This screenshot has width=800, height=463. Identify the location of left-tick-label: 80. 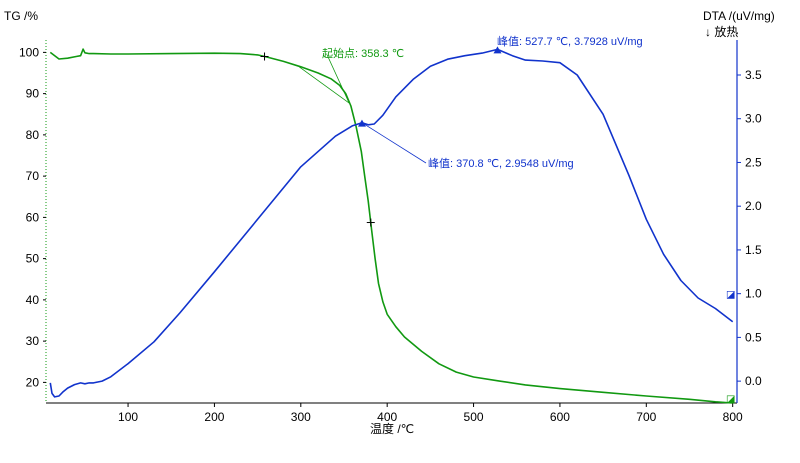
(33, 135).